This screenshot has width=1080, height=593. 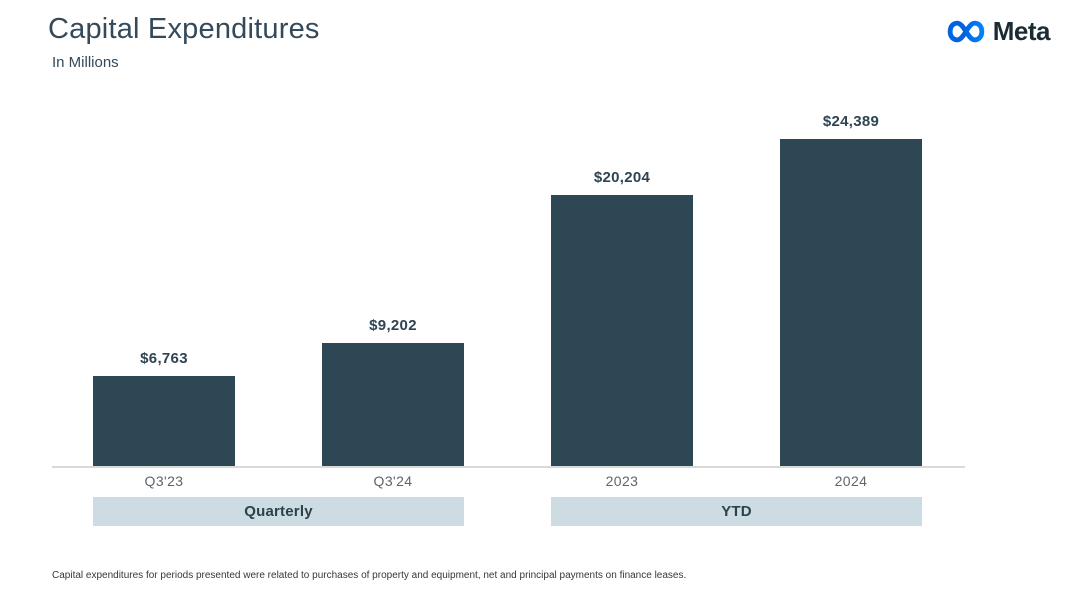 What do you see at coordinates (393, 481) in the screenshot?
I see `x-tick-label: Q3'24` at bounding box center [393, 481].